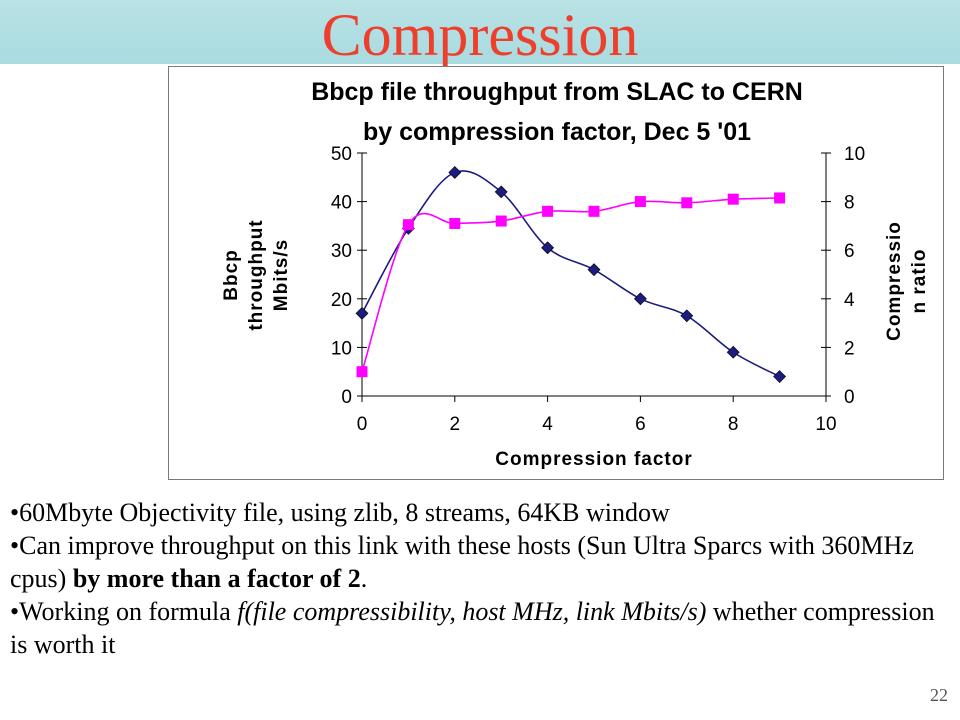  I want to click on throughput-line, so click(570, 274).